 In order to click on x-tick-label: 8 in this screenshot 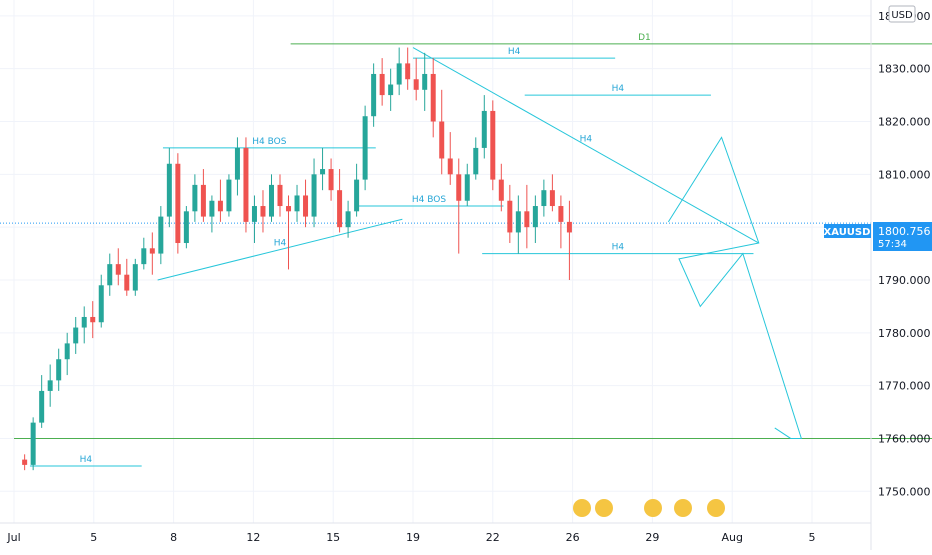, I will do `click(173, 537)`.